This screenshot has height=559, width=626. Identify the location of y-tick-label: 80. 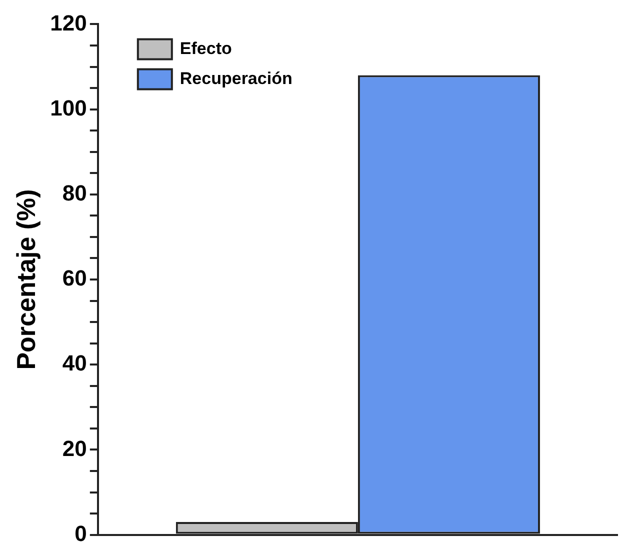
(74, 193).